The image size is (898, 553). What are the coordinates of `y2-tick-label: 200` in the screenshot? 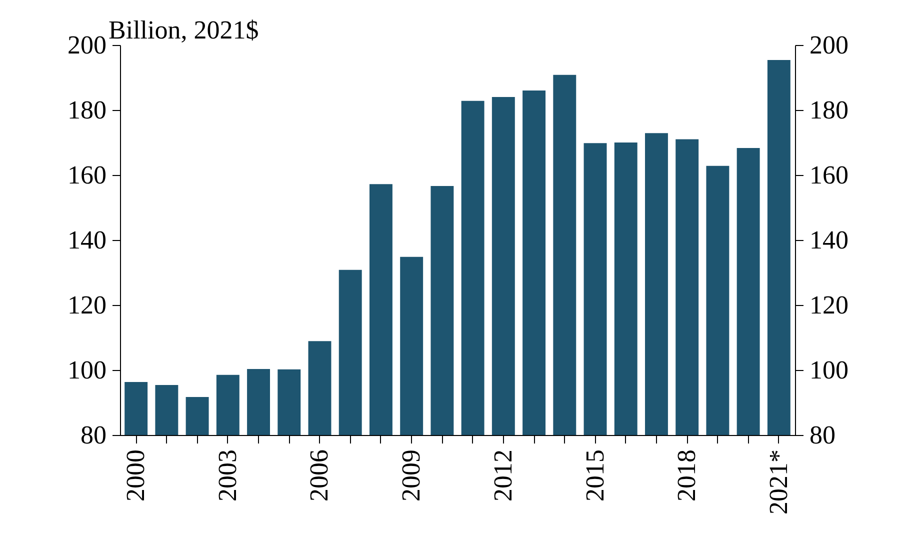 It's located at (829, 45).